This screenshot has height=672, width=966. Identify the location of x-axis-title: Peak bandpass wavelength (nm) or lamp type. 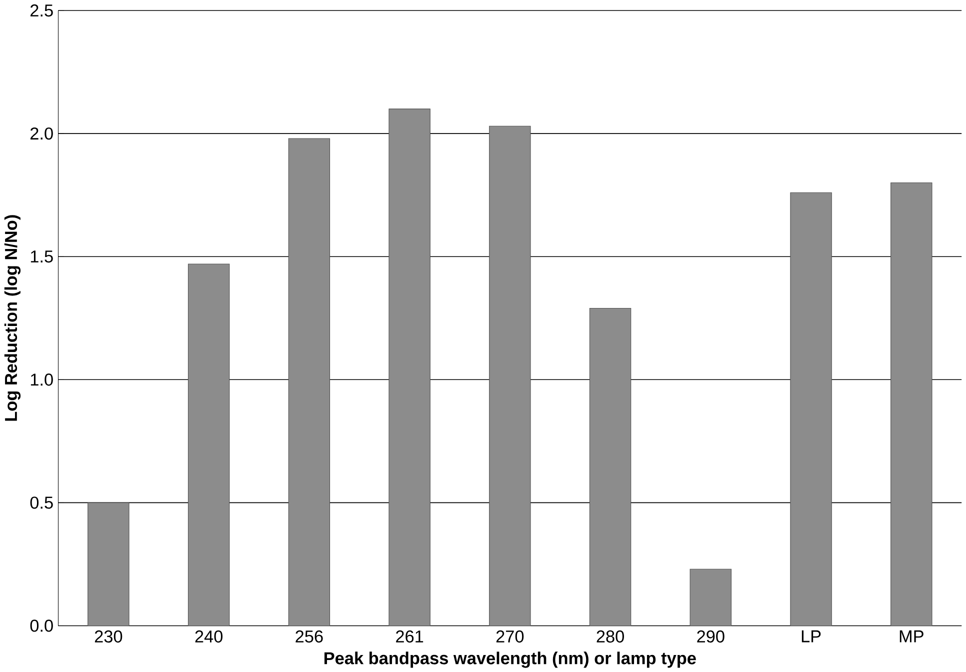
(510, 660).